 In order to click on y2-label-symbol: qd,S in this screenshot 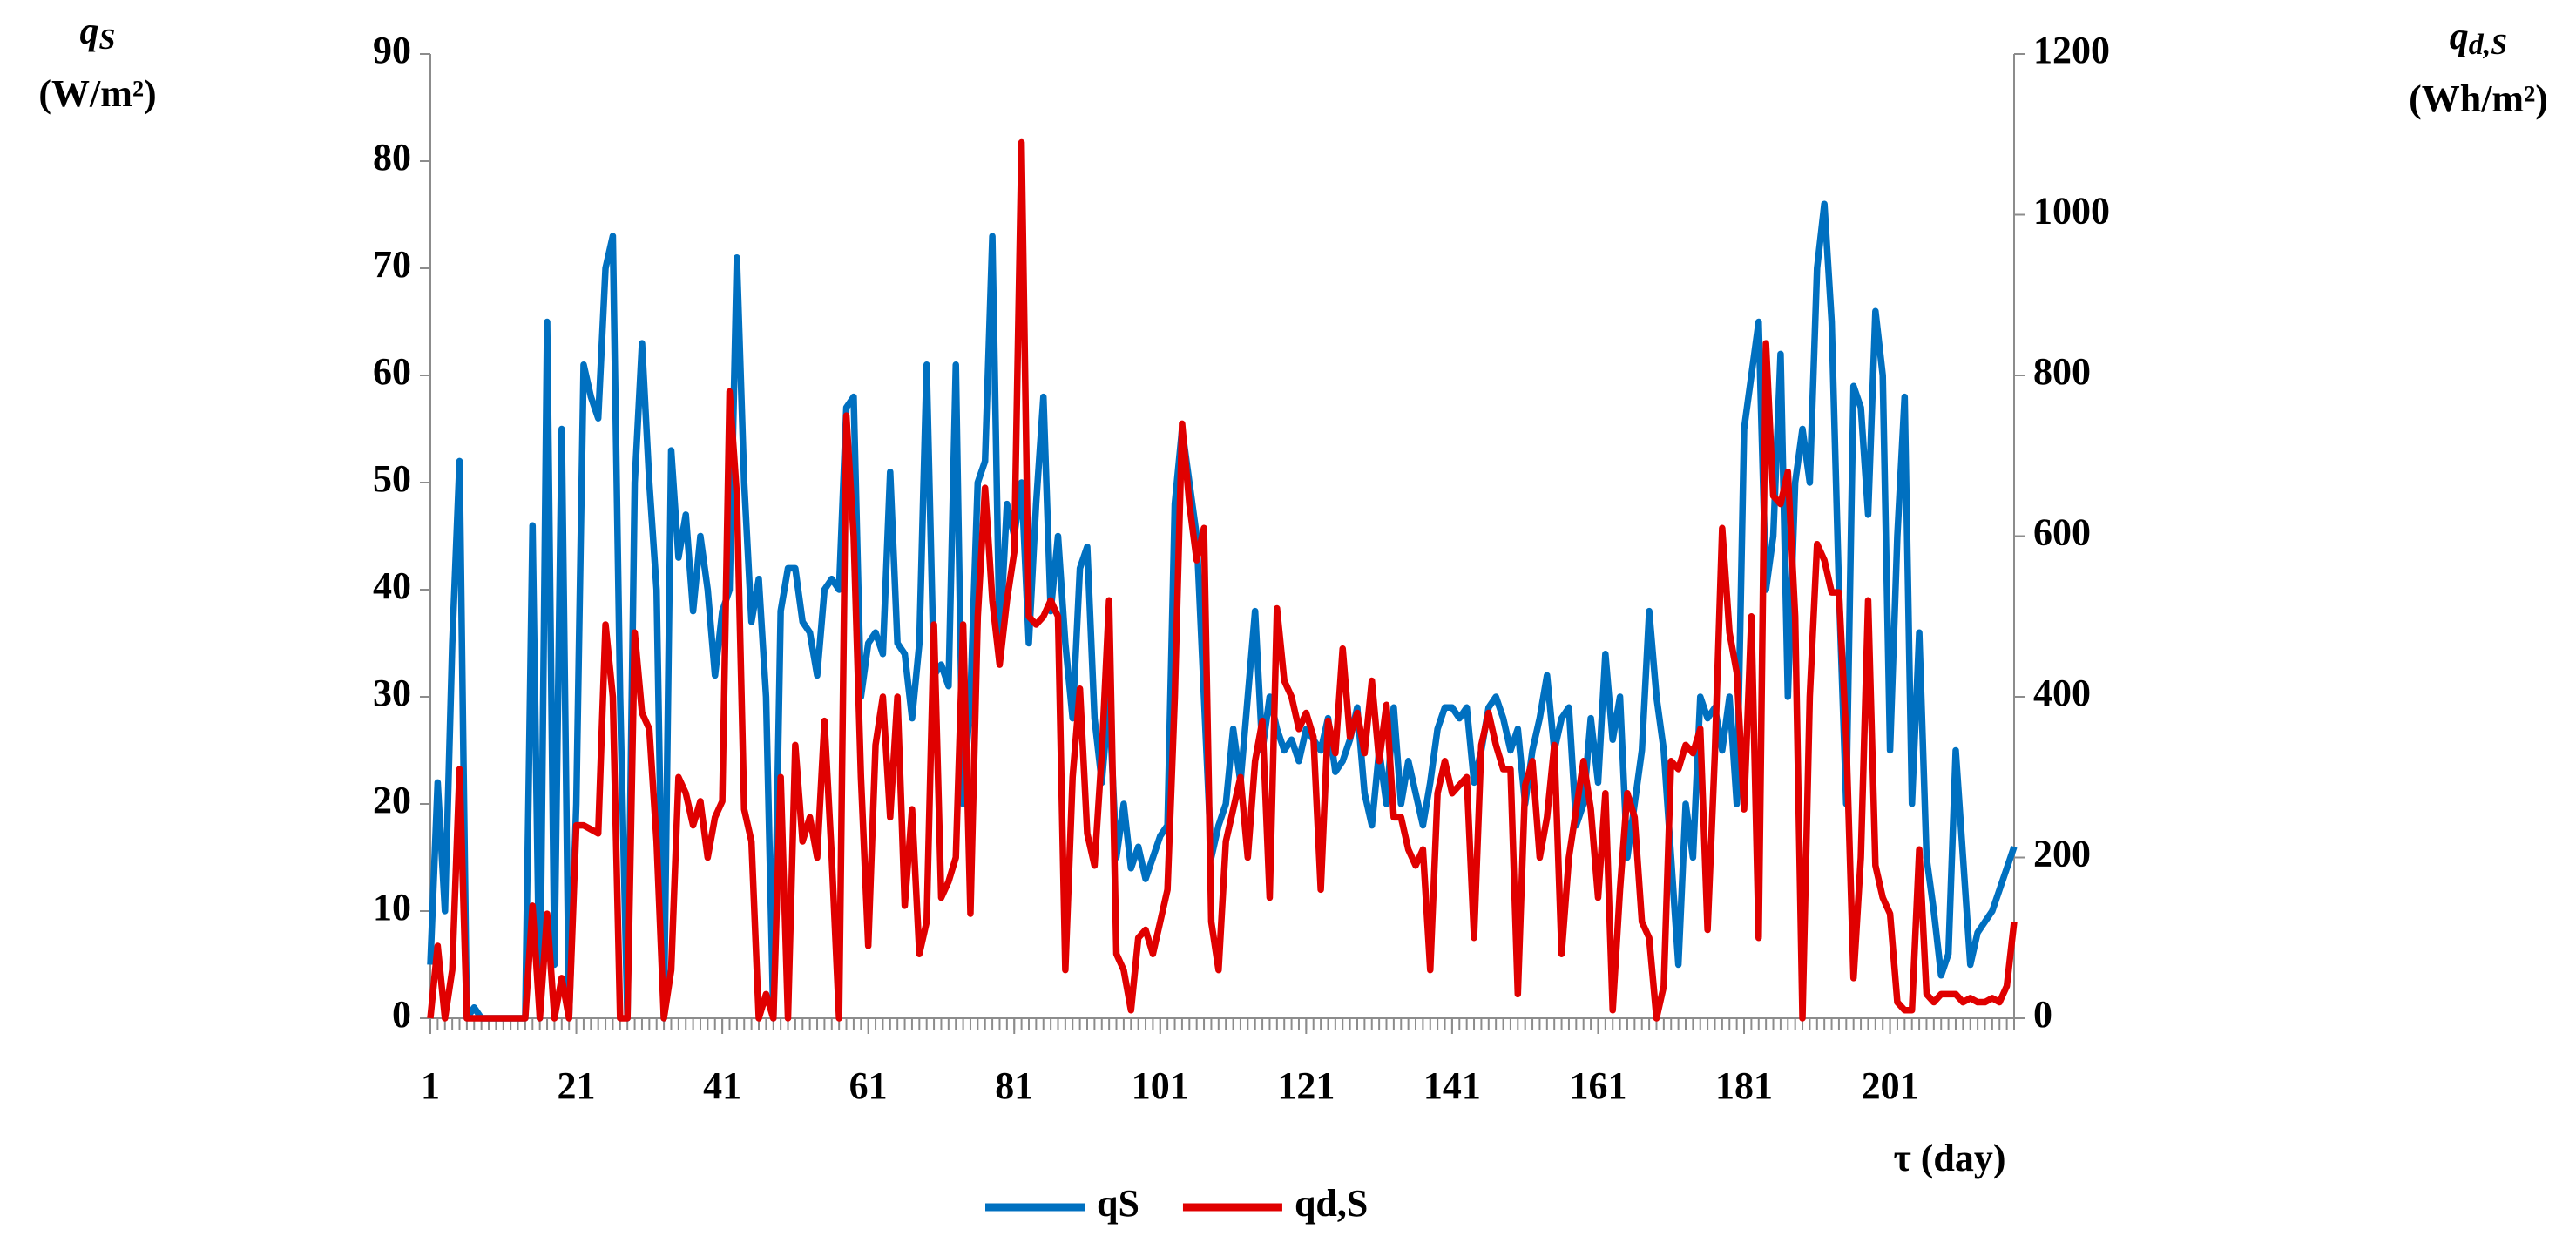, I will do `click(2478, 38)`.